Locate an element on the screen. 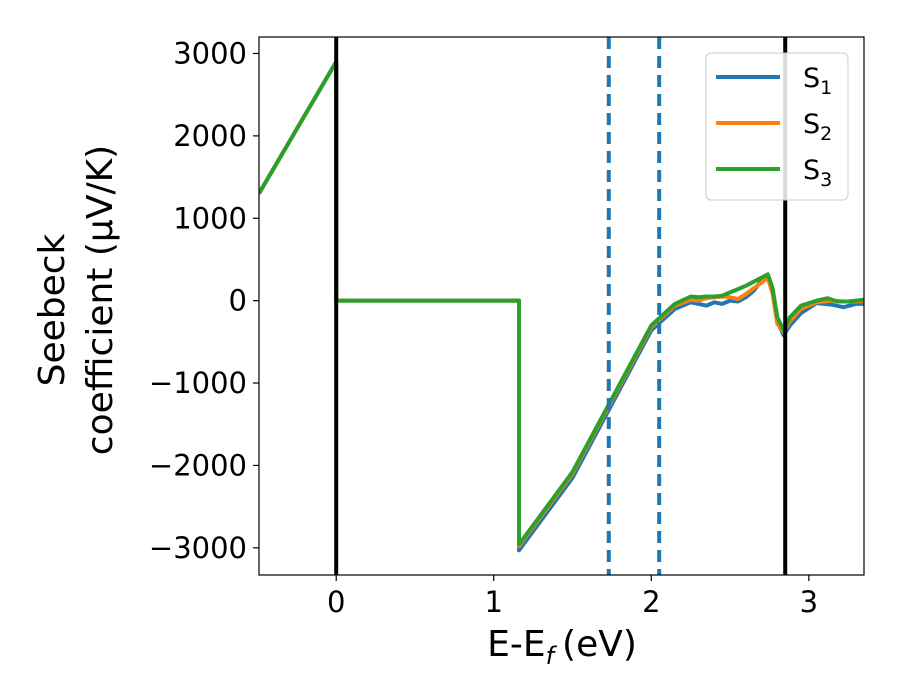 The width and height of the screenshot is (900, 700). y-axis-title-line2: coefficient (μV/K) is located at coordinates (100, 300).